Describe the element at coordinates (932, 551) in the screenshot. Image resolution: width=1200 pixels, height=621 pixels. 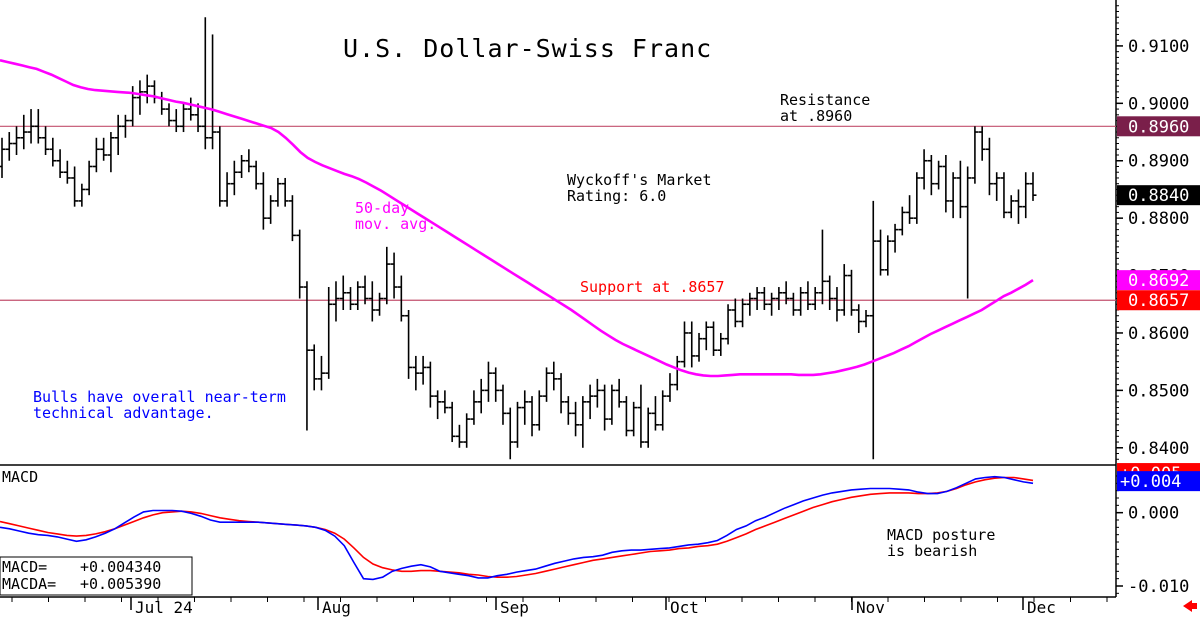
I see `macd-note-line-2: is bearish` at that location.